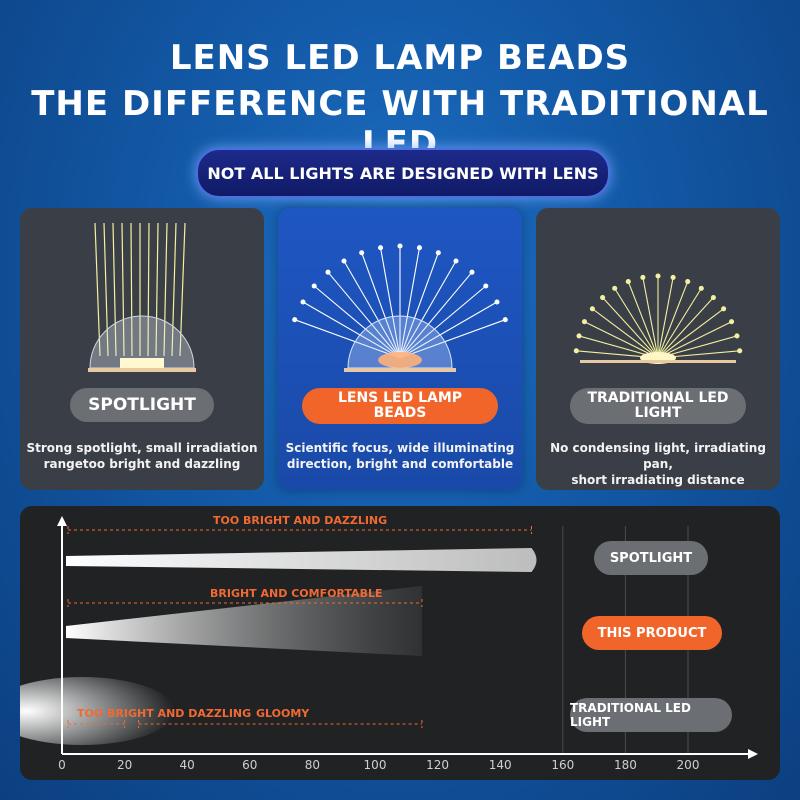  I want to click on lens-led-badge: LENS LED LAMP BEADS, so click(400, 406).